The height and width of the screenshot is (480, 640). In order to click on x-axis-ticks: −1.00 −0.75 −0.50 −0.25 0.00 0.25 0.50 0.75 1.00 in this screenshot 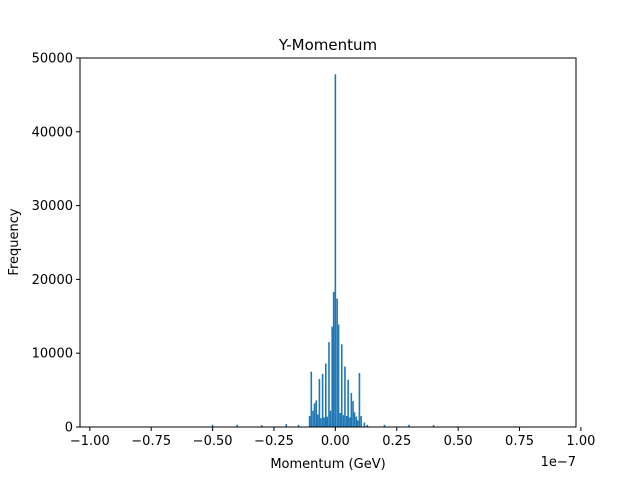, I will do `click(332, 438)`.